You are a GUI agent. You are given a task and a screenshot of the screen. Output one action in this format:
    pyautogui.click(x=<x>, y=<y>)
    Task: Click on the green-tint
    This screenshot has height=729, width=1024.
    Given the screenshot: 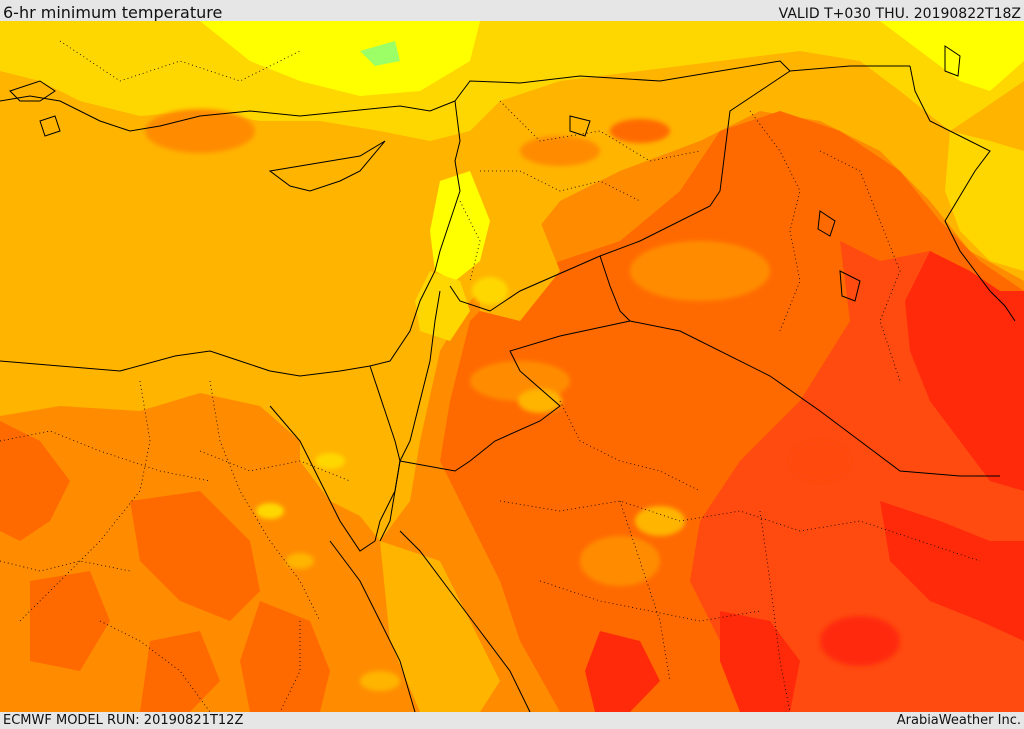 What is the action you would take?
    pyautogui.click(x=380, y=53)
    